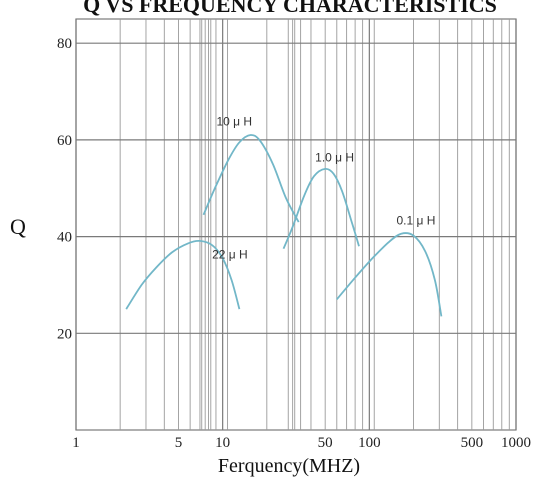 Image resolution: width=535 pixels, height=484 pixels. Describe the element at coordinates (472, 443) in the screenshot. I see `x-tick-label: 500` at that location.